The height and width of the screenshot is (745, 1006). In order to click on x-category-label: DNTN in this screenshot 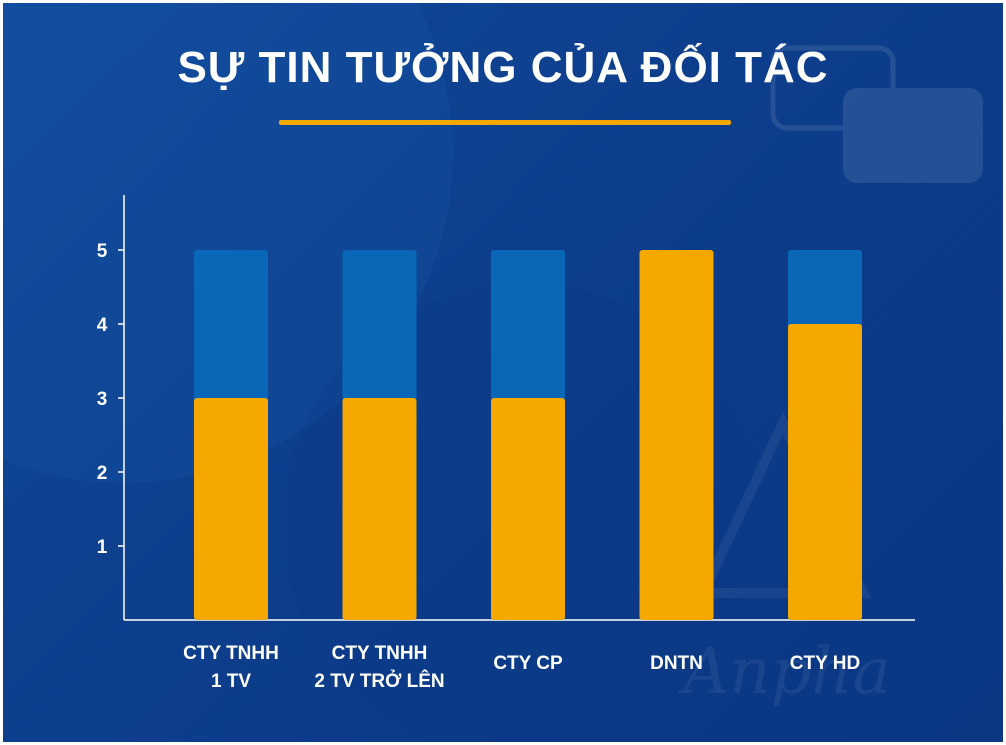, I will do `click(676, 663)`.